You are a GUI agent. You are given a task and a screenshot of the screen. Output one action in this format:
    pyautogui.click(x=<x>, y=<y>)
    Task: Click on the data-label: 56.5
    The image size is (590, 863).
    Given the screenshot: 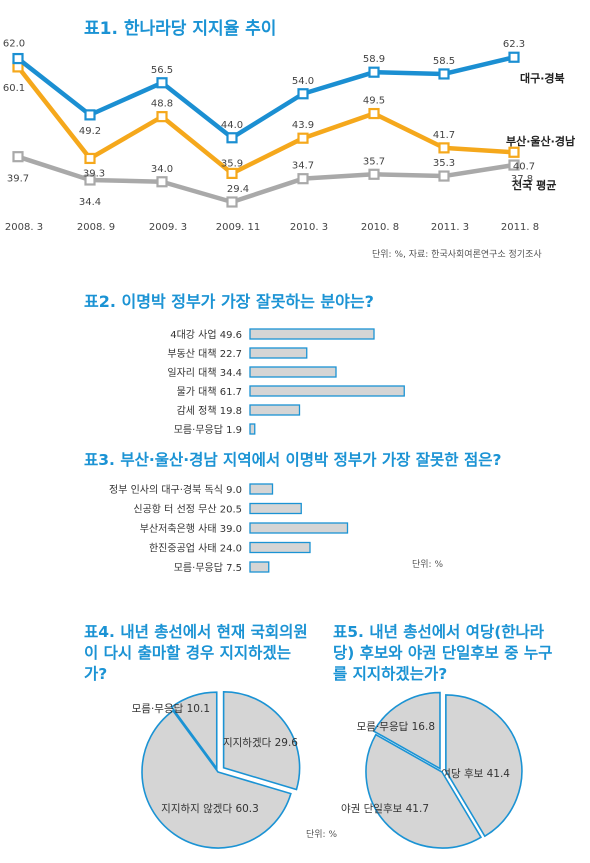 What is the action you would take?
    pyautogui.click(x=162, y=70)
    